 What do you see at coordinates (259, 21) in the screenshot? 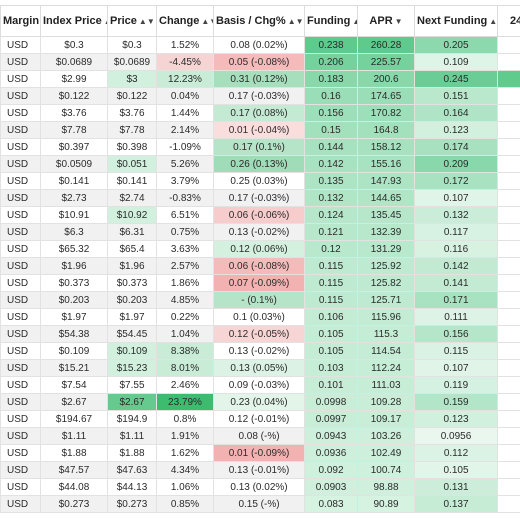
I see `column-header-basis: Basis / Chg% ▲▼` at bounding box center [259, 21].